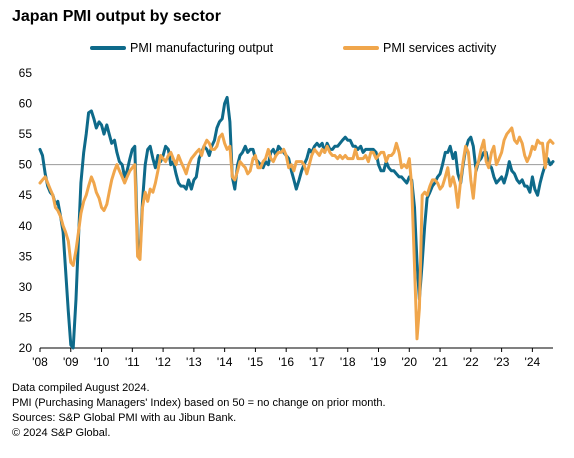  I want to click on footer-note-copyright: © 2024 S&P Global., so click(61, 433).